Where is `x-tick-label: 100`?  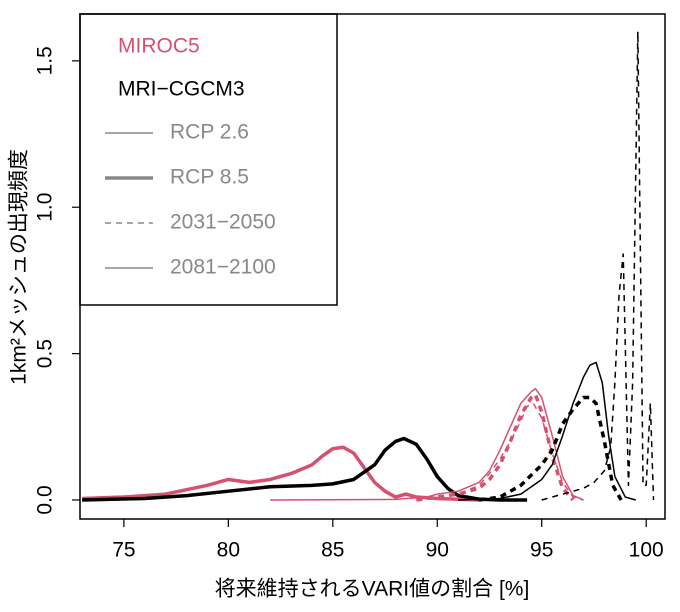
x-tick-label: 100 is located at coordinates (646, 550).